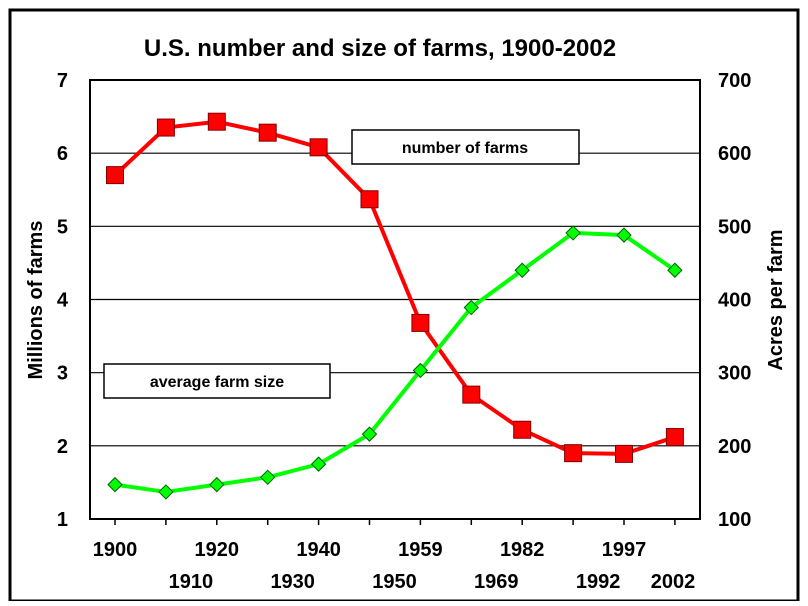  I want to click on legend-box-number, so click(465, 147).